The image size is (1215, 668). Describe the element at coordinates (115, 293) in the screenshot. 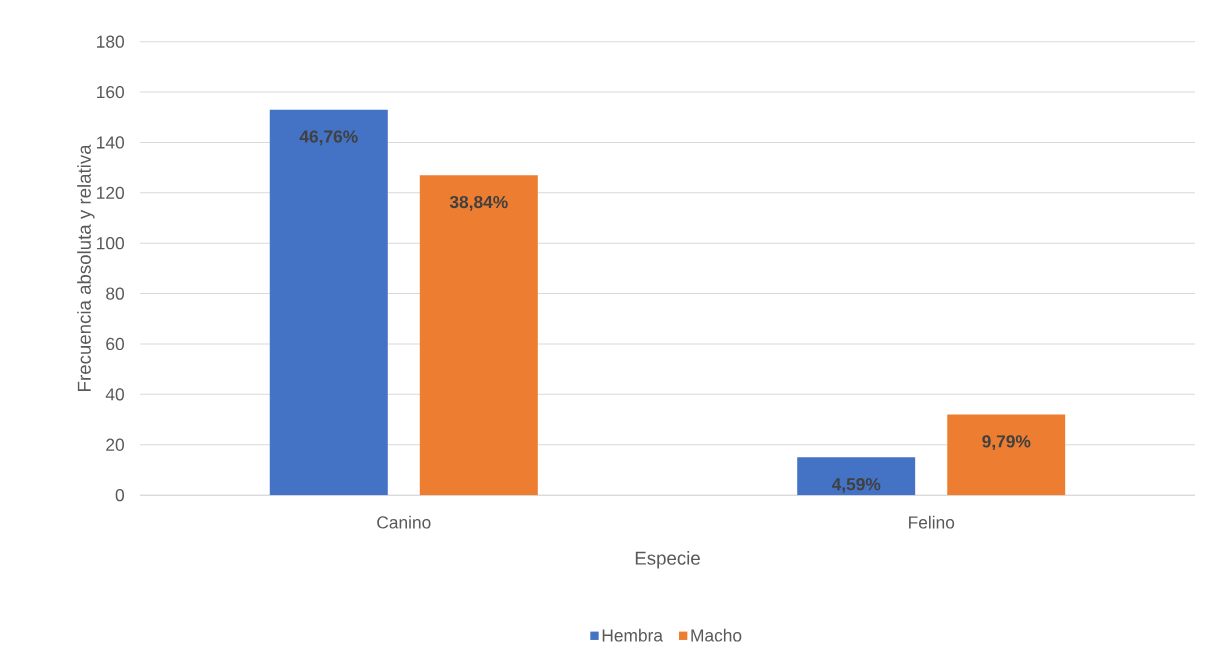

I see `y-tick-label: 80` at that location.